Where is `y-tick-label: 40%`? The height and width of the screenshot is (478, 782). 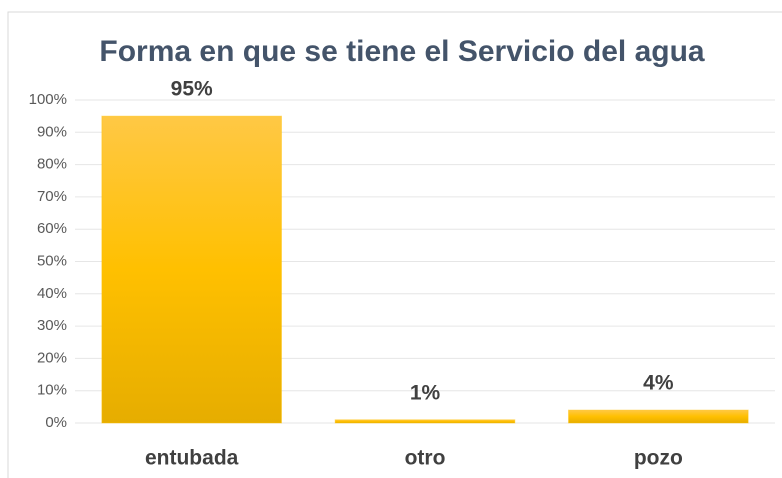 y-tick-label: 40% is located at coordinates (52, 293).